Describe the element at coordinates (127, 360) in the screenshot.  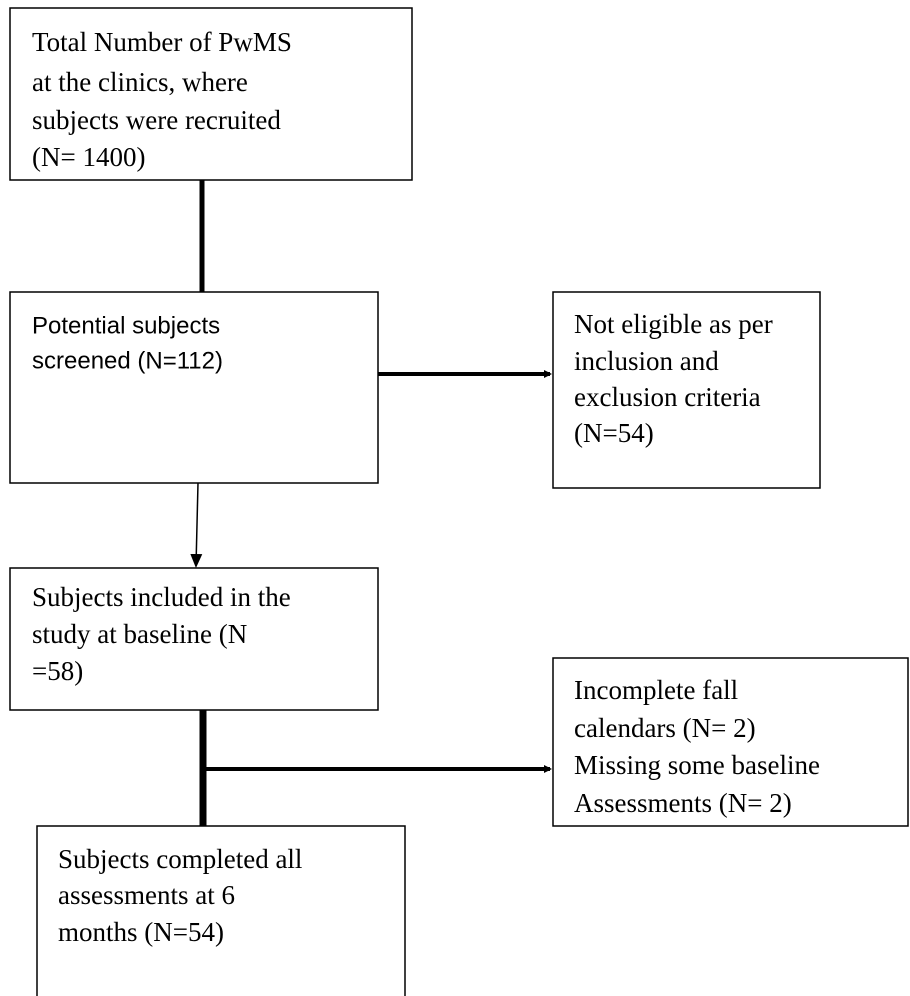
I see `box-text: screened (N=112)` at that location.